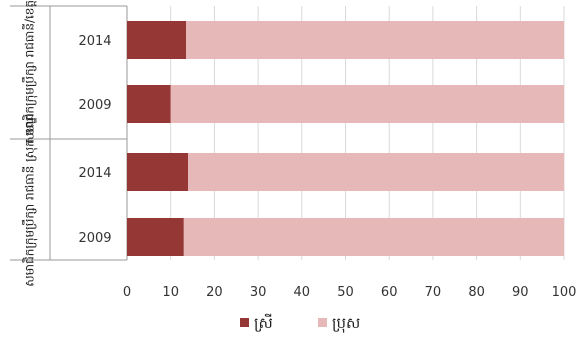  What do you see at coordinates (520, 292) in the screenshot?
I see `x-tick-label: 90` at bounding box center [520, 292].